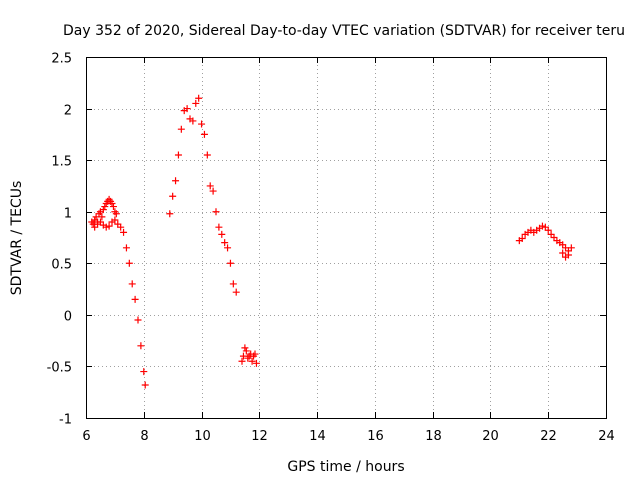  Describe the element at coordinates (433, 436) in the screenshot. I see `x-tick-label: 18` at that location.